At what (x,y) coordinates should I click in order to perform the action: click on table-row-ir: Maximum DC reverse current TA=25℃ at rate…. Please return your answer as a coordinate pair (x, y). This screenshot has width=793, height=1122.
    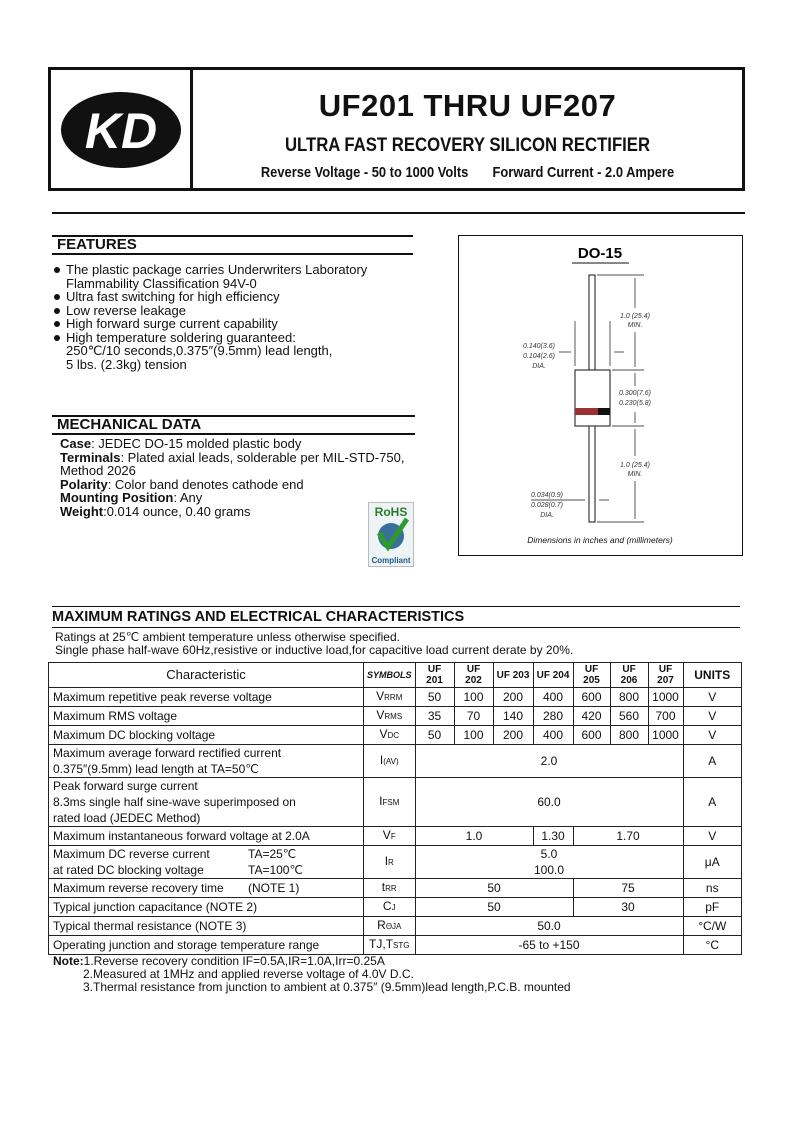
    Looking at the image, I should click on (395, 862).